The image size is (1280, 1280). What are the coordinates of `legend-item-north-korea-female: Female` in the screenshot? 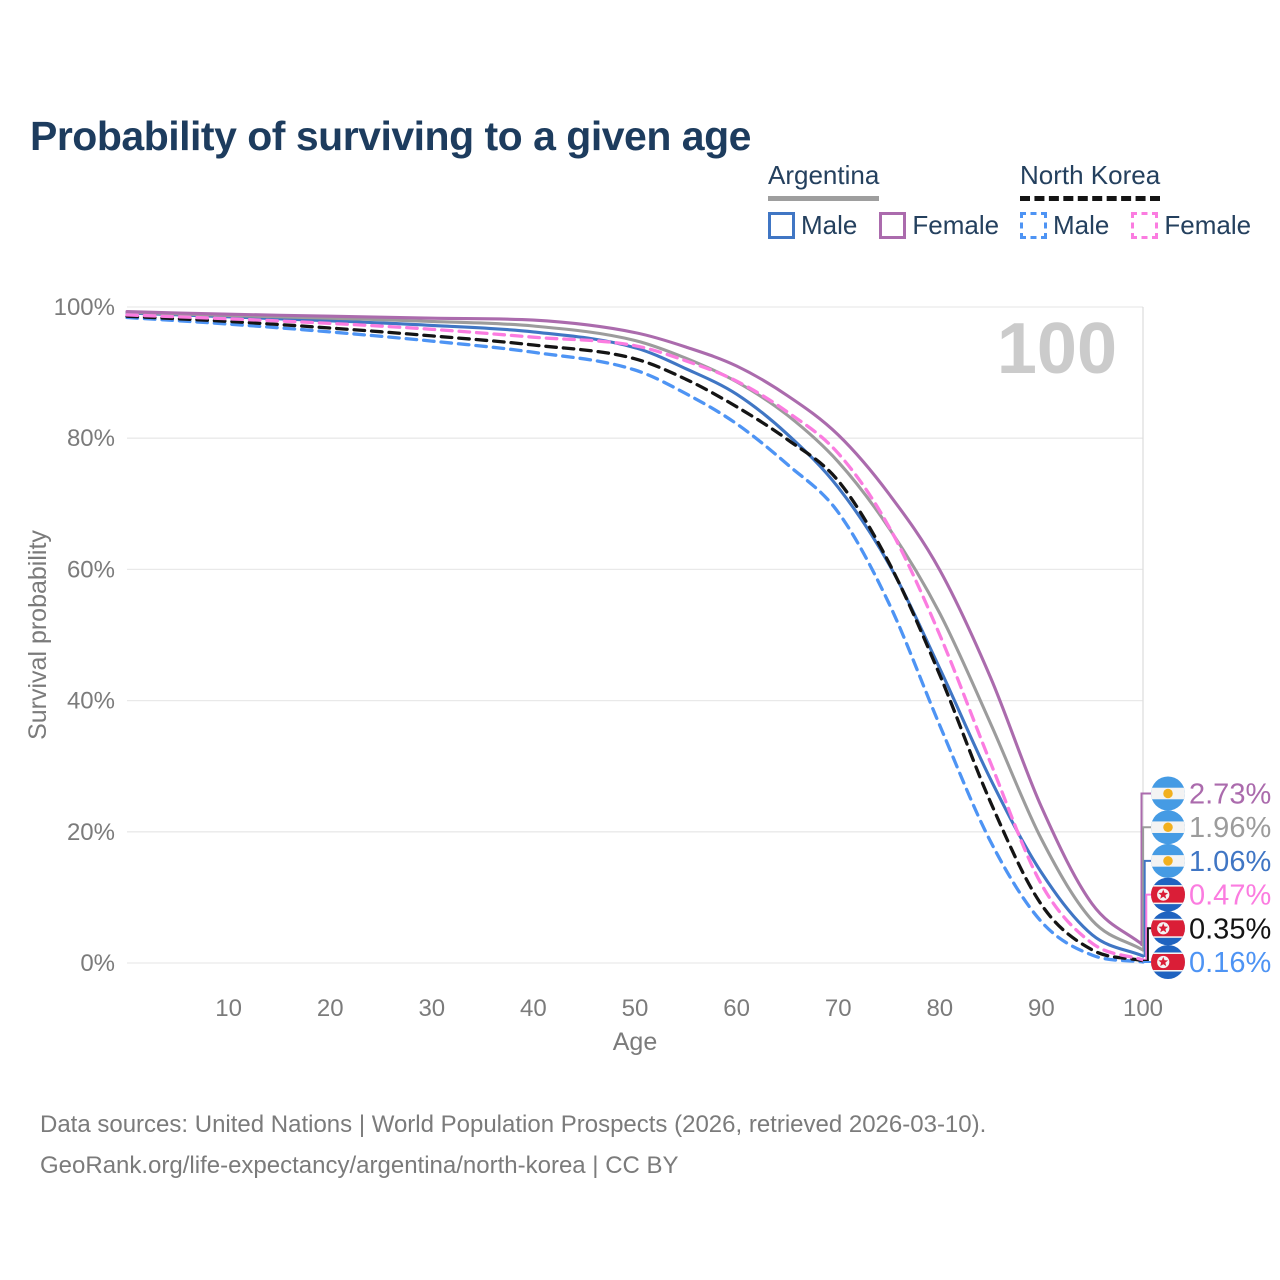 It's located at (1191, 225).